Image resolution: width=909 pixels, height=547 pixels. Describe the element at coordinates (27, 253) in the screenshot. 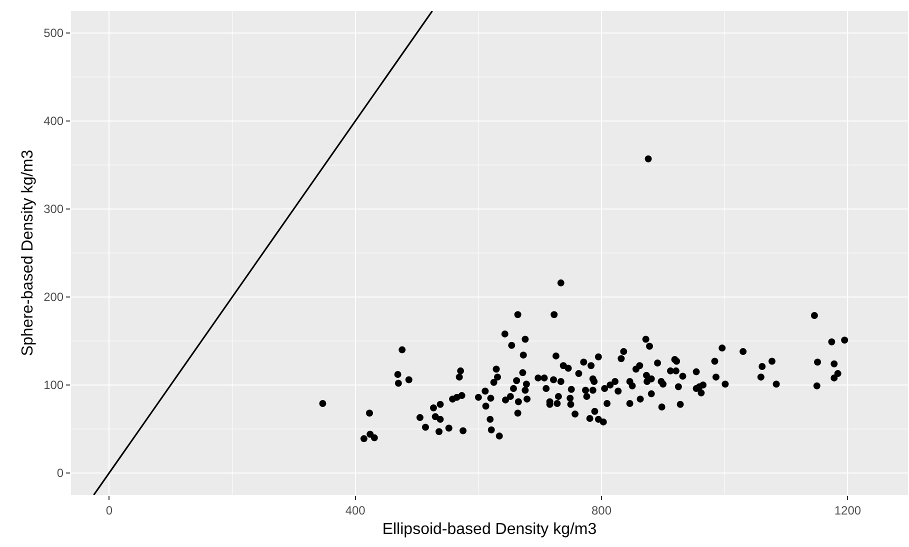

I see `y-axis-title: Sphere-based Density kg/m3` at that location.